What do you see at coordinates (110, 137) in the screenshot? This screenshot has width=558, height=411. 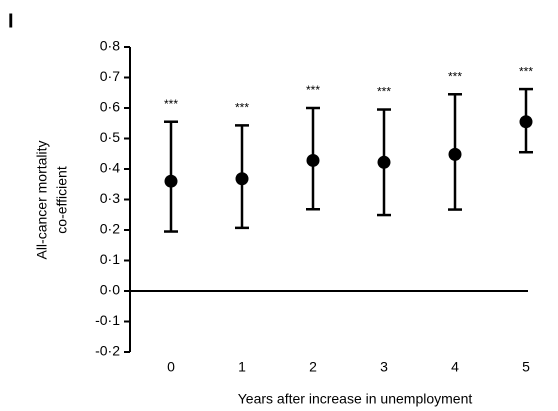 I see `y-tick-label: 0·5` at bounding box center [110, 137].